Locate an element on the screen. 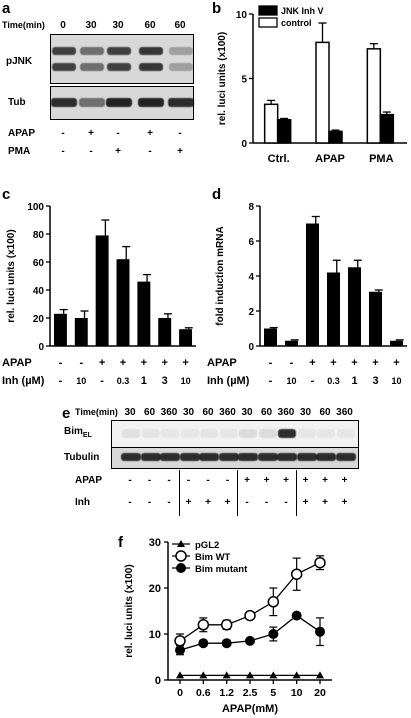  y-tick-label-1: 10 is located at coordinates (155, 635).